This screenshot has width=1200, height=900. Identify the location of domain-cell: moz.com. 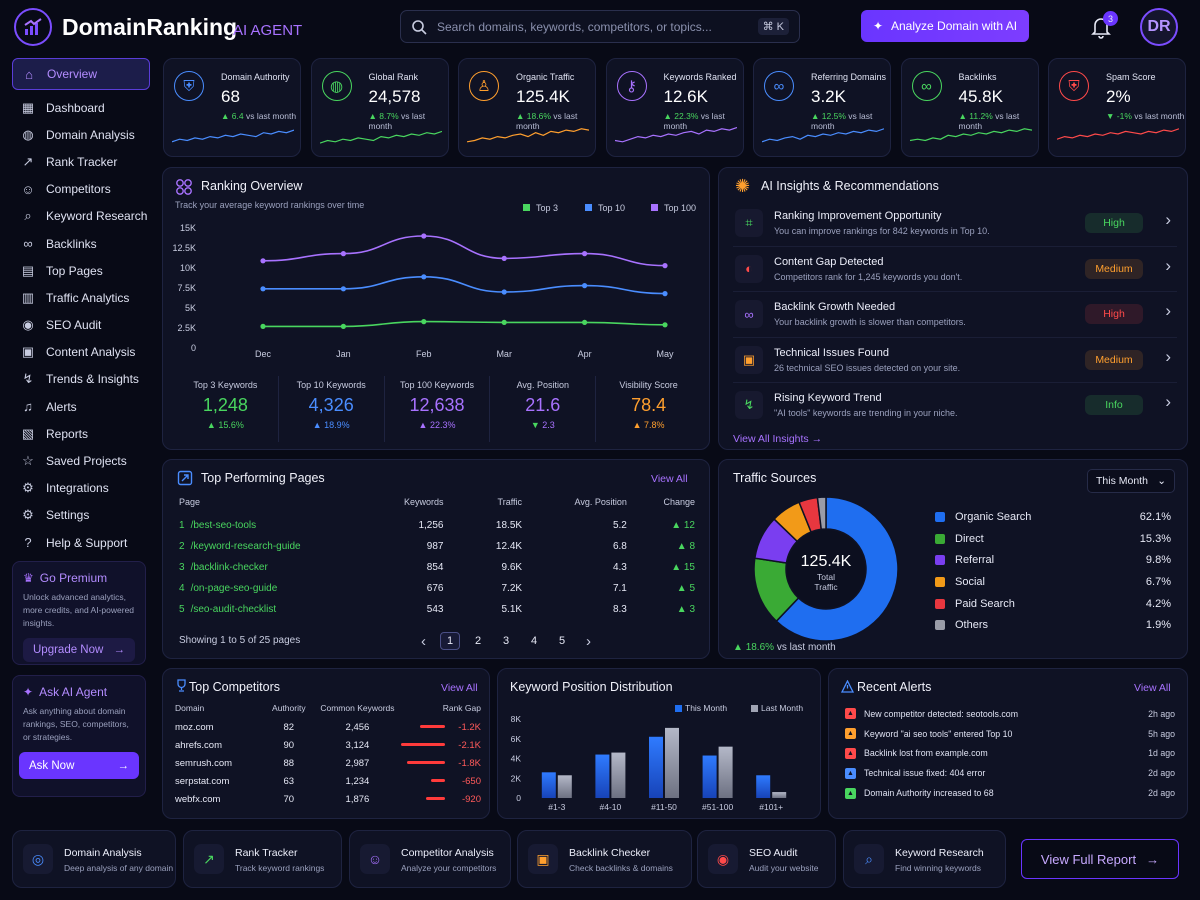
(194, 727).